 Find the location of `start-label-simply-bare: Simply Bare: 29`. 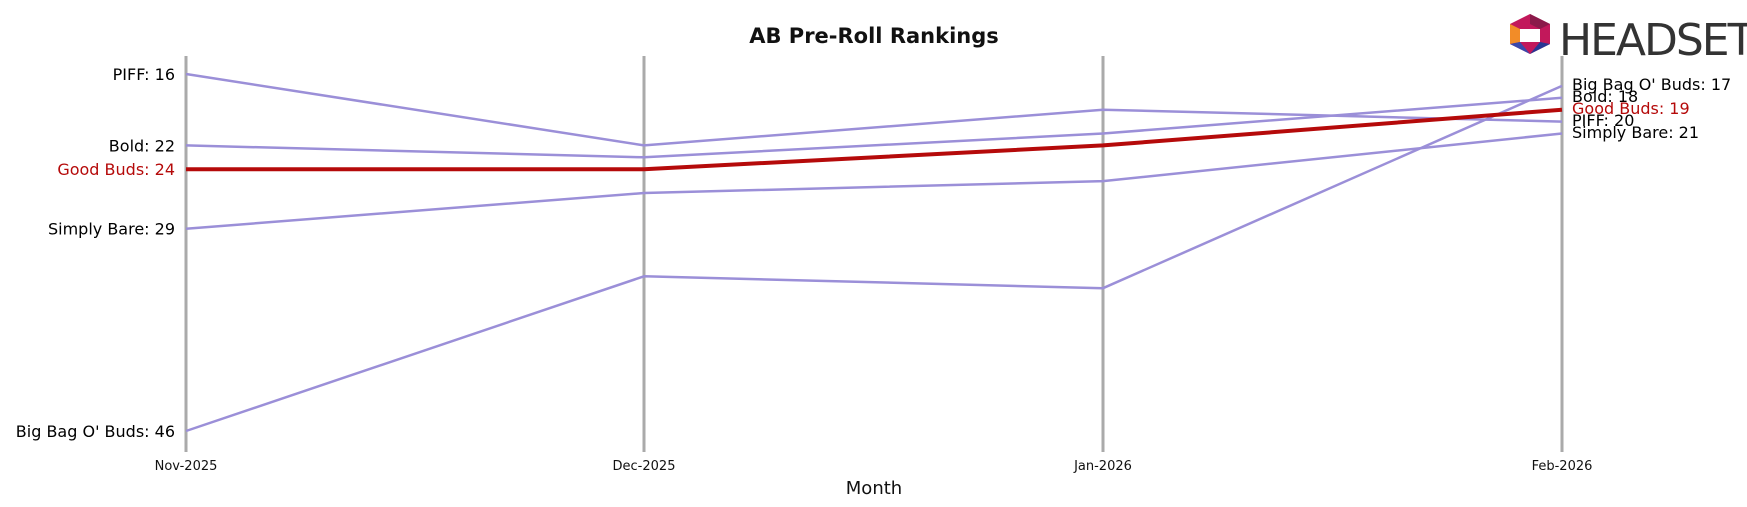

start-label-simply-bare: Simply Bare: 29 is located at coordinates (111, 229).